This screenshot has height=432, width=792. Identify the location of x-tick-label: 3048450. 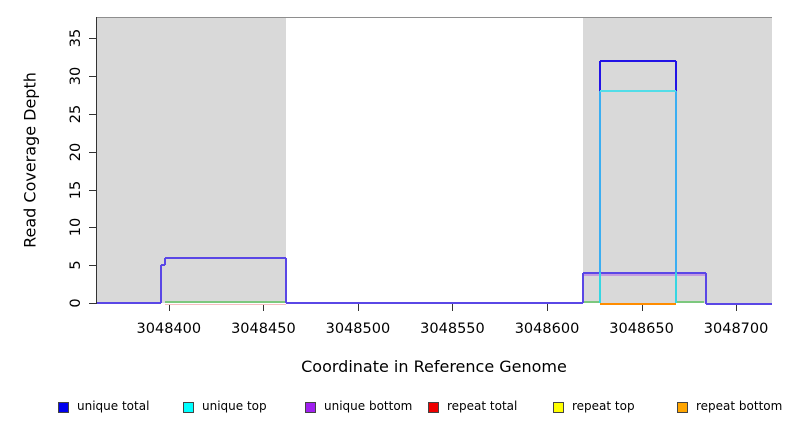
(263, 329).